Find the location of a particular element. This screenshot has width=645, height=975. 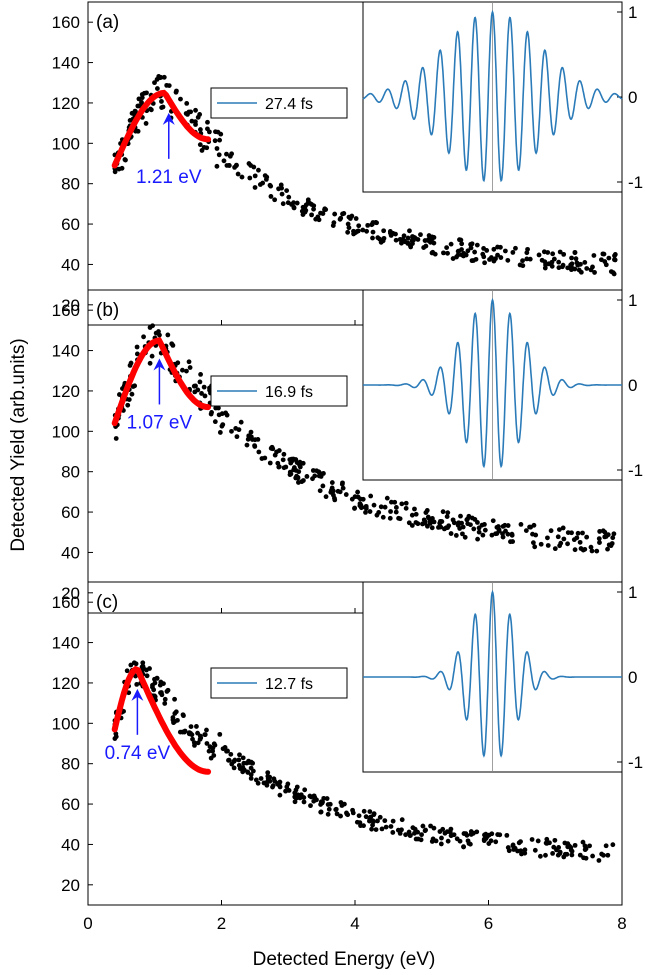

y-tick-label: 20 is located at coordinates (70, 593).